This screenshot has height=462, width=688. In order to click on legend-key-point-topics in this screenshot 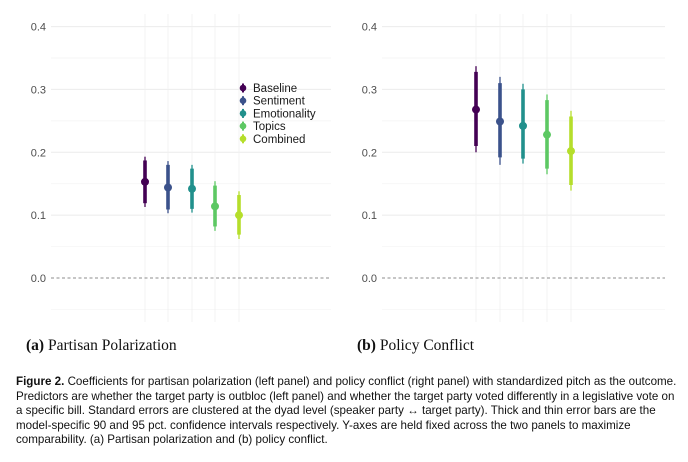, I will do `click(243, 126)`.